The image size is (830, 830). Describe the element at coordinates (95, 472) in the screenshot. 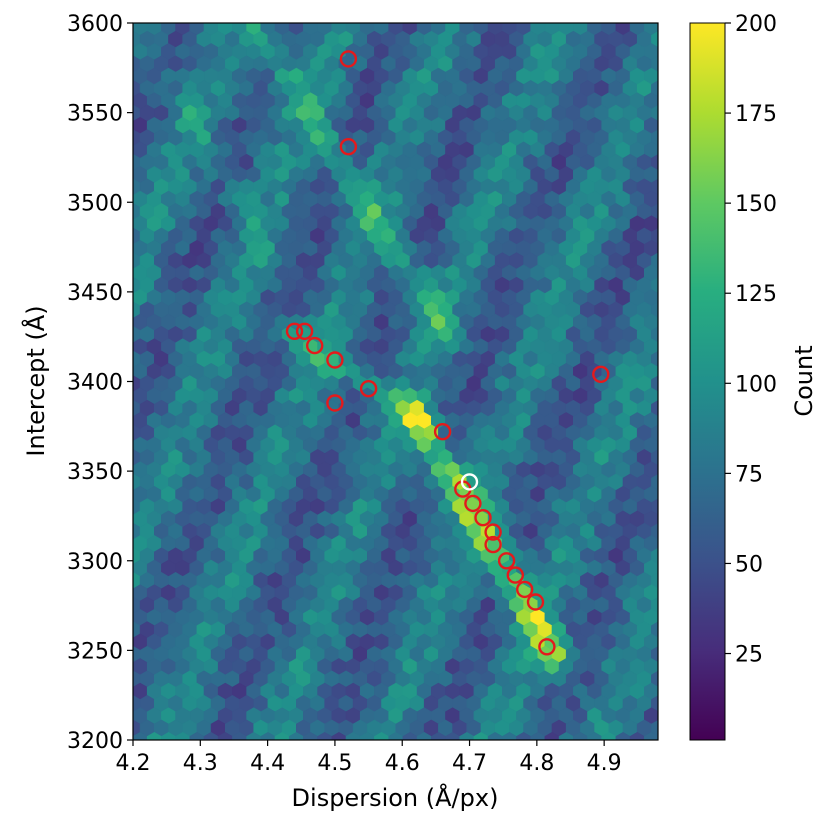

I see `y-tick-label: 3350` at that location.